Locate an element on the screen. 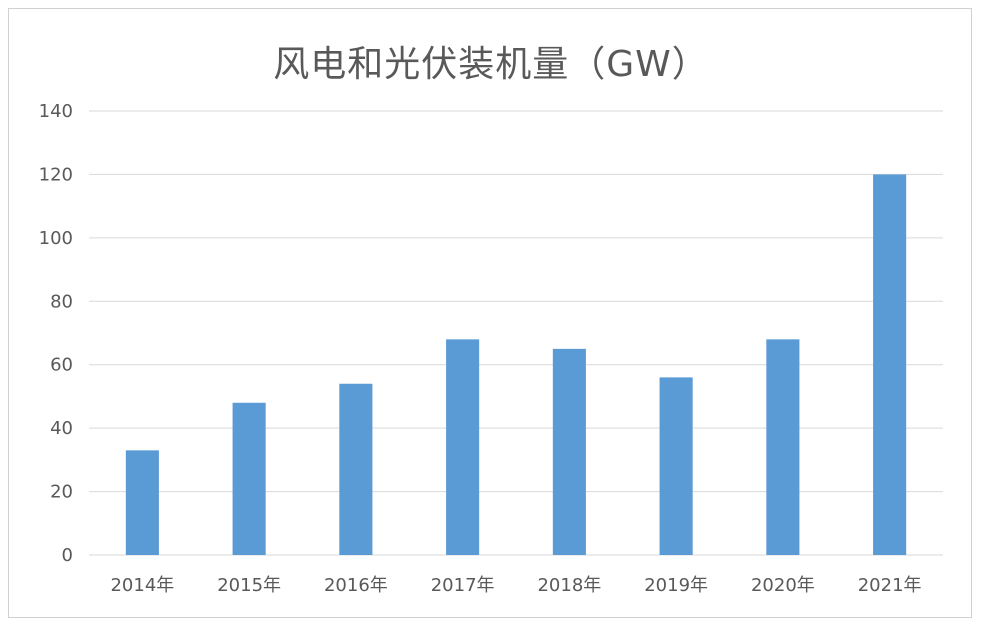 Image resolution: width=1008 pixels, height=642 pixels. x-category-label: 2020年 is located at coordinates (783, 585).